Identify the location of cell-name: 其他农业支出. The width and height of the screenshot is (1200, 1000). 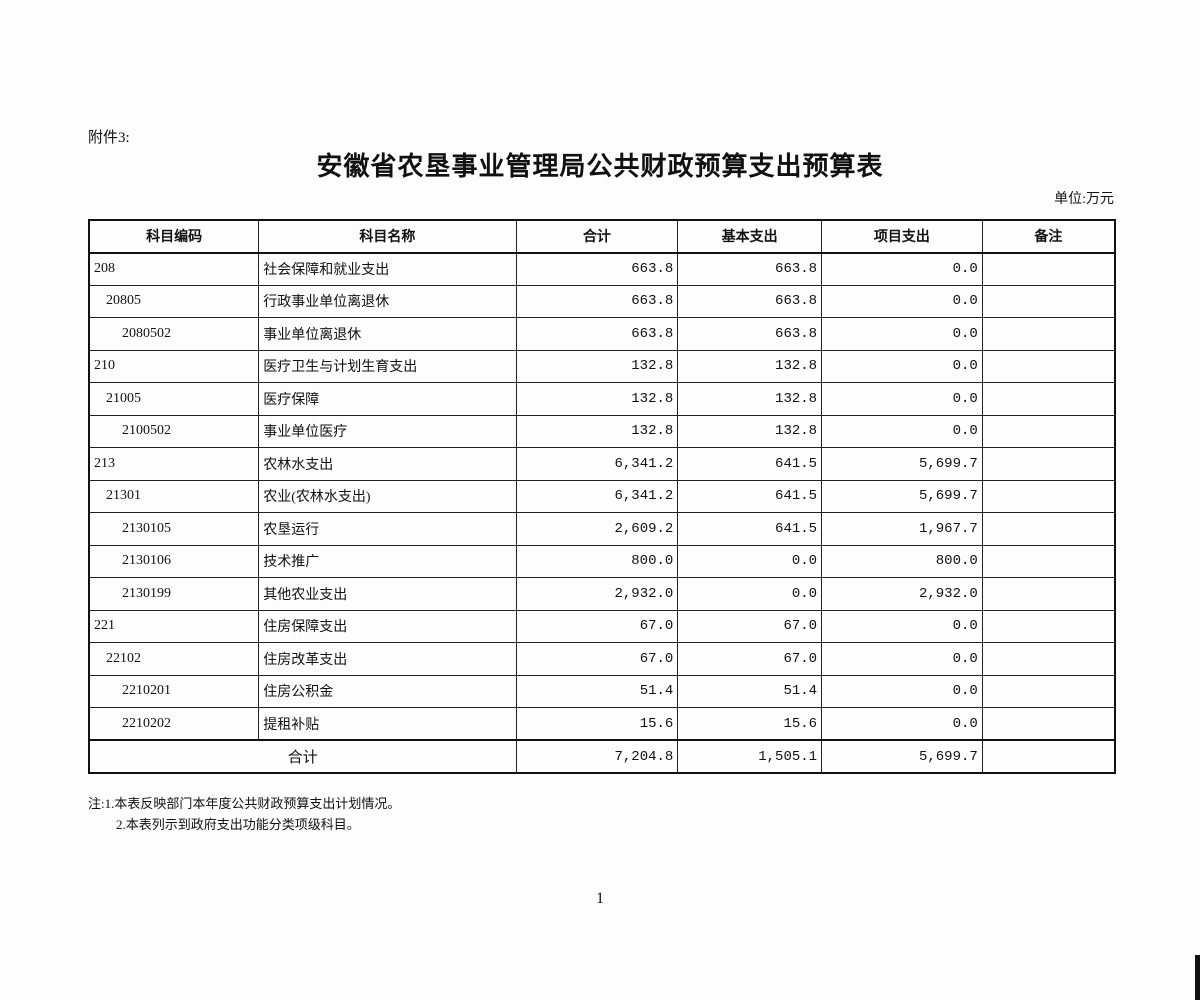
(387, 594).